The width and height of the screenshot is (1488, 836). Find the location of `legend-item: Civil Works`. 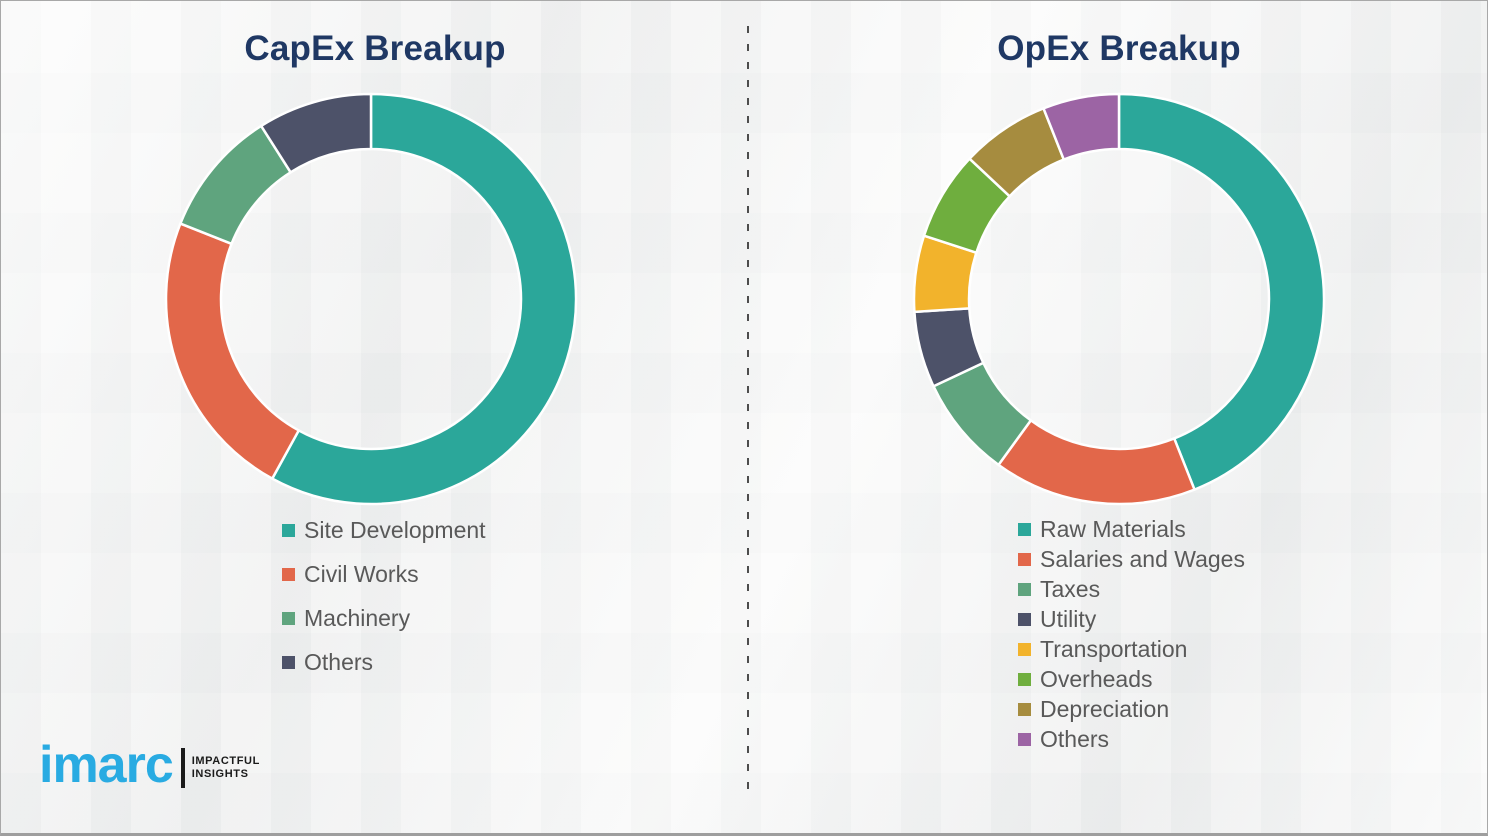

legend-item: Civil Works is located at coordinates (384, 574).